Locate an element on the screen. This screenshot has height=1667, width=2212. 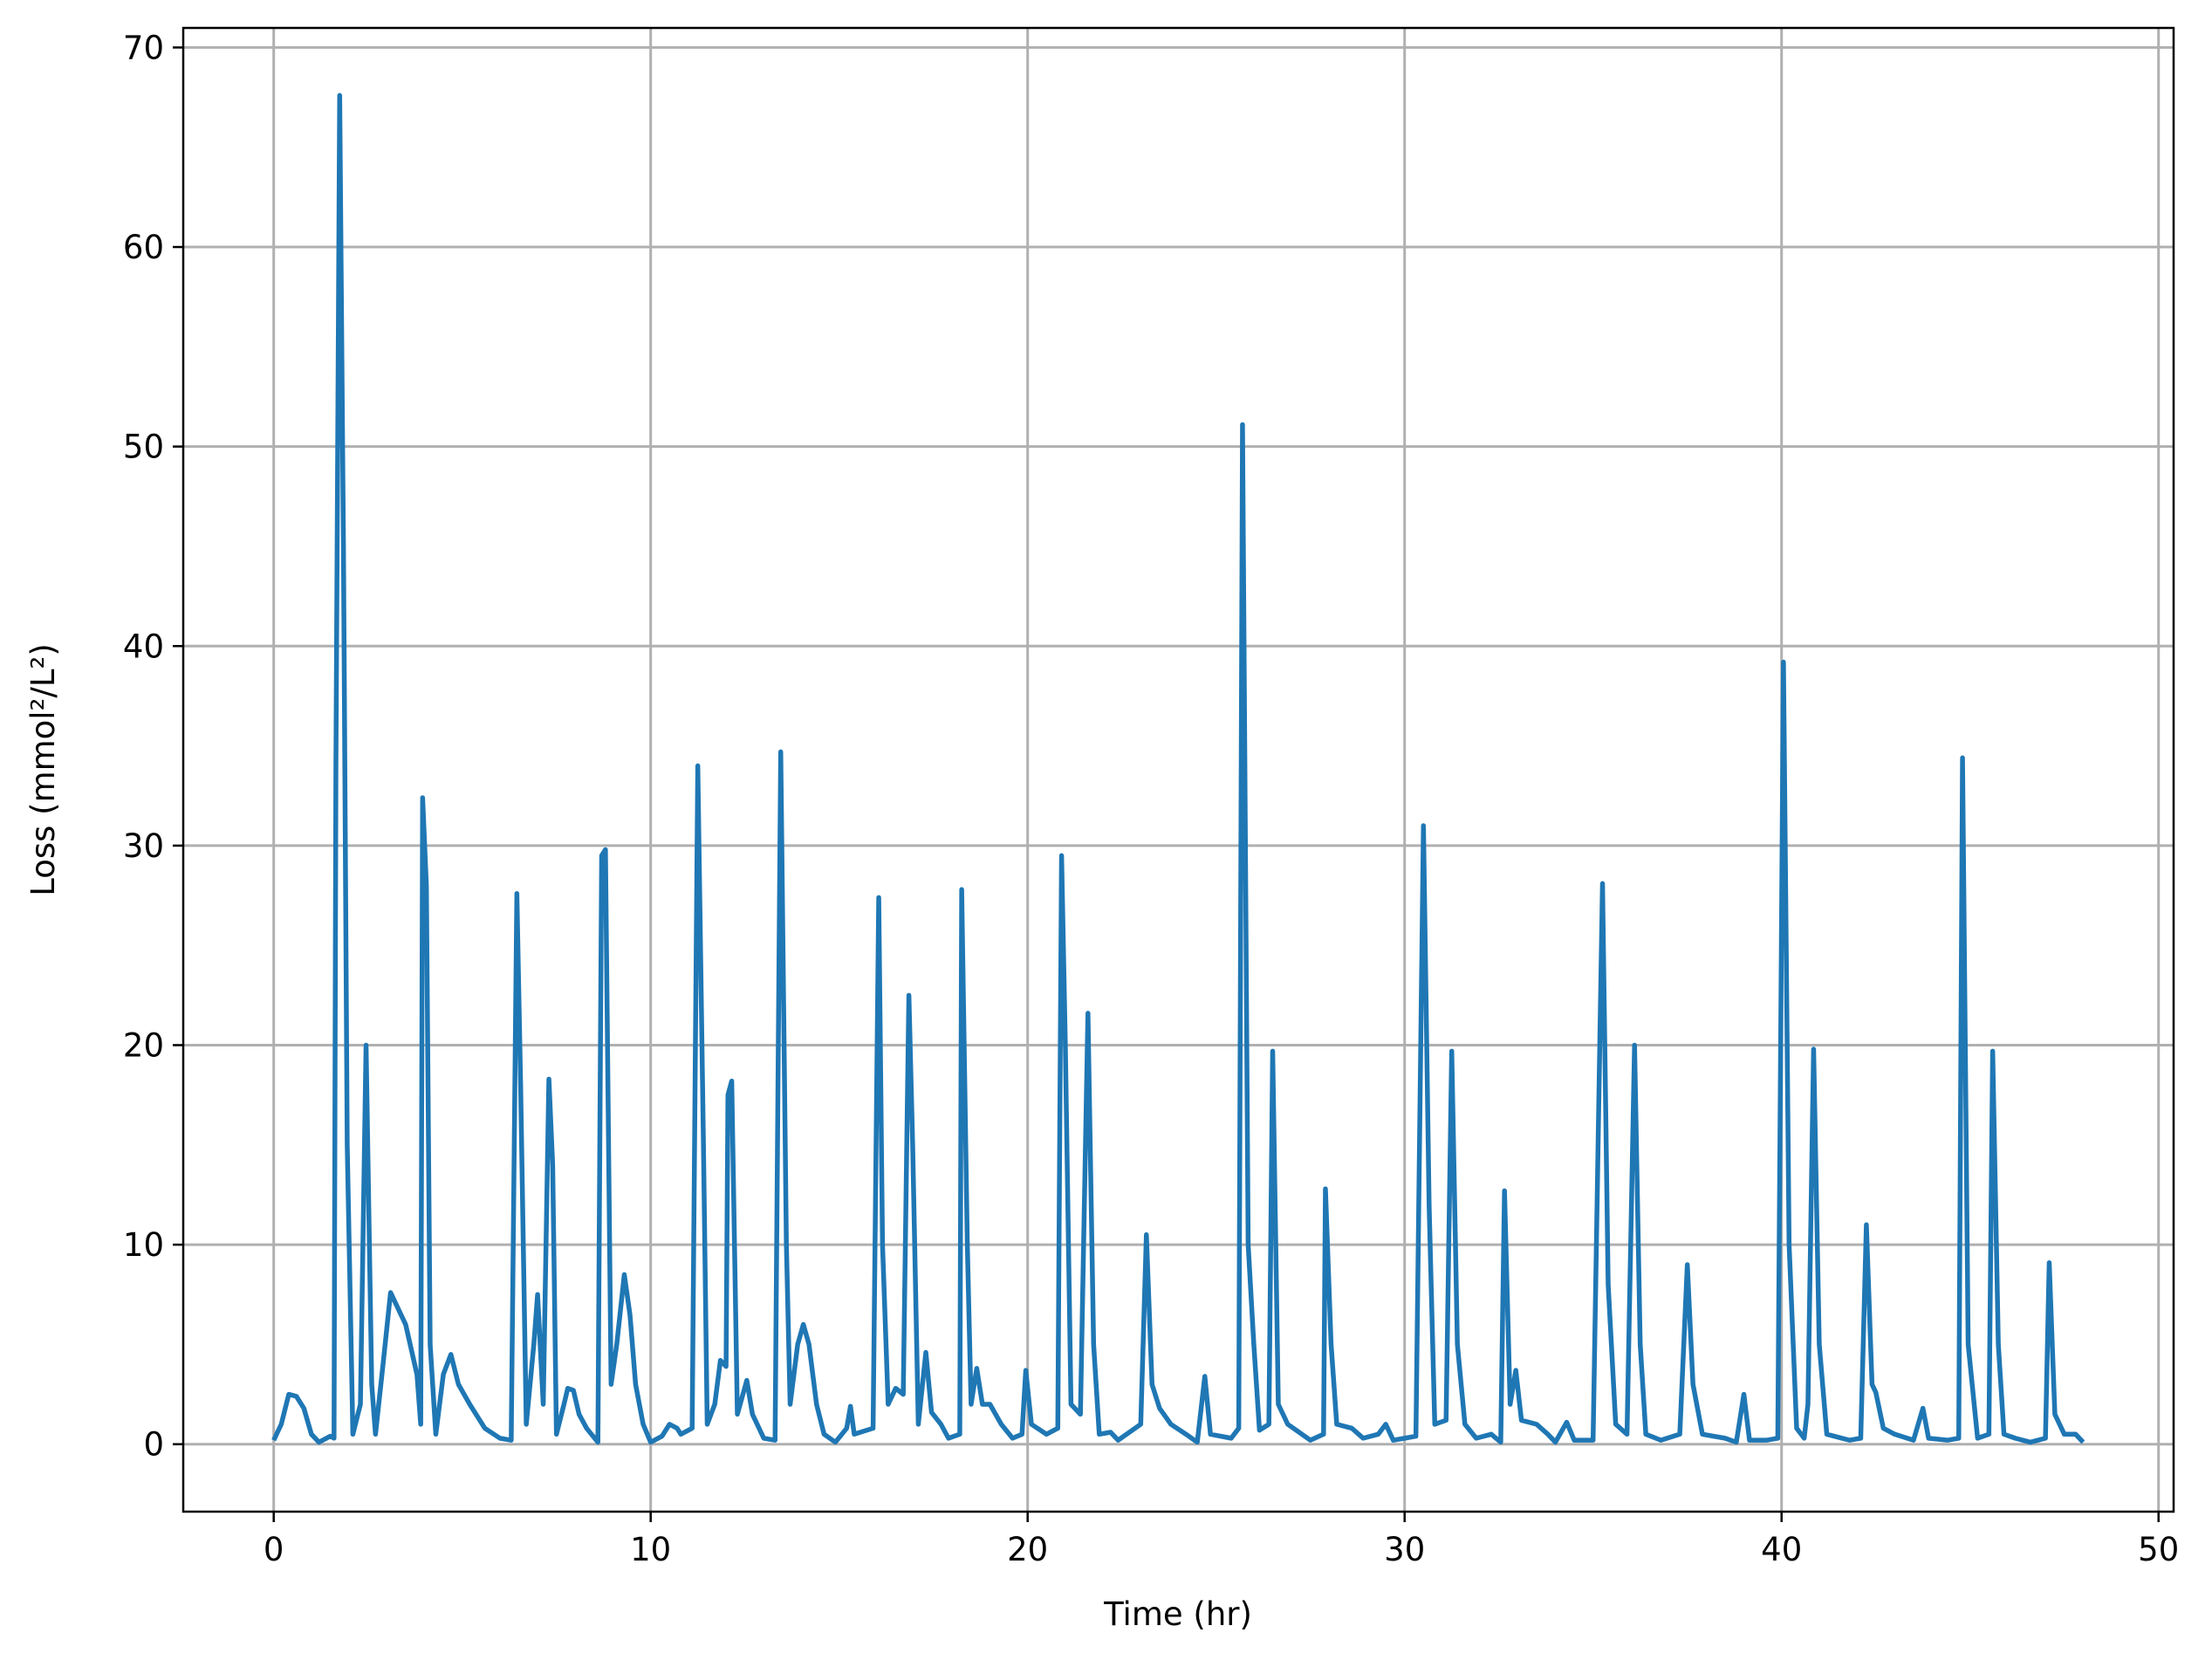
y-tick-label: 10 is located at coordinates (143, 1245).